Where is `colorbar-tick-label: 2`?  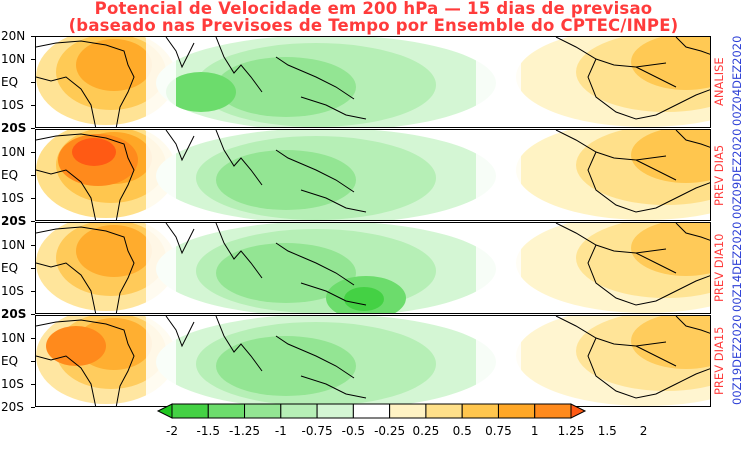 colorbar-tick-label: 2 is located at coordinates (643, 431).